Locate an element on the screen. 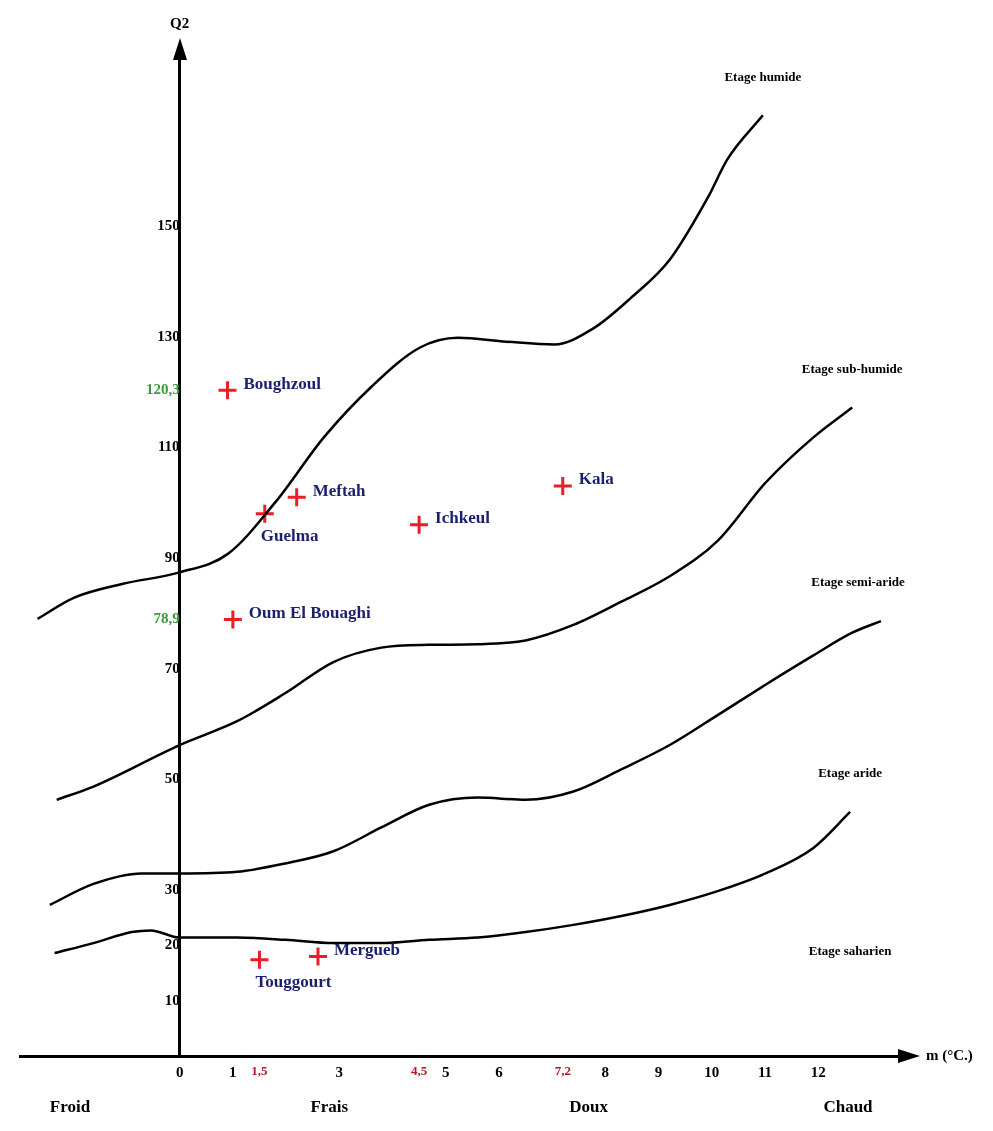 Image resolution: width=993 pixels, height=1131 pixels. annotation: Etage sub-humide is located at coordinates (852, 368).